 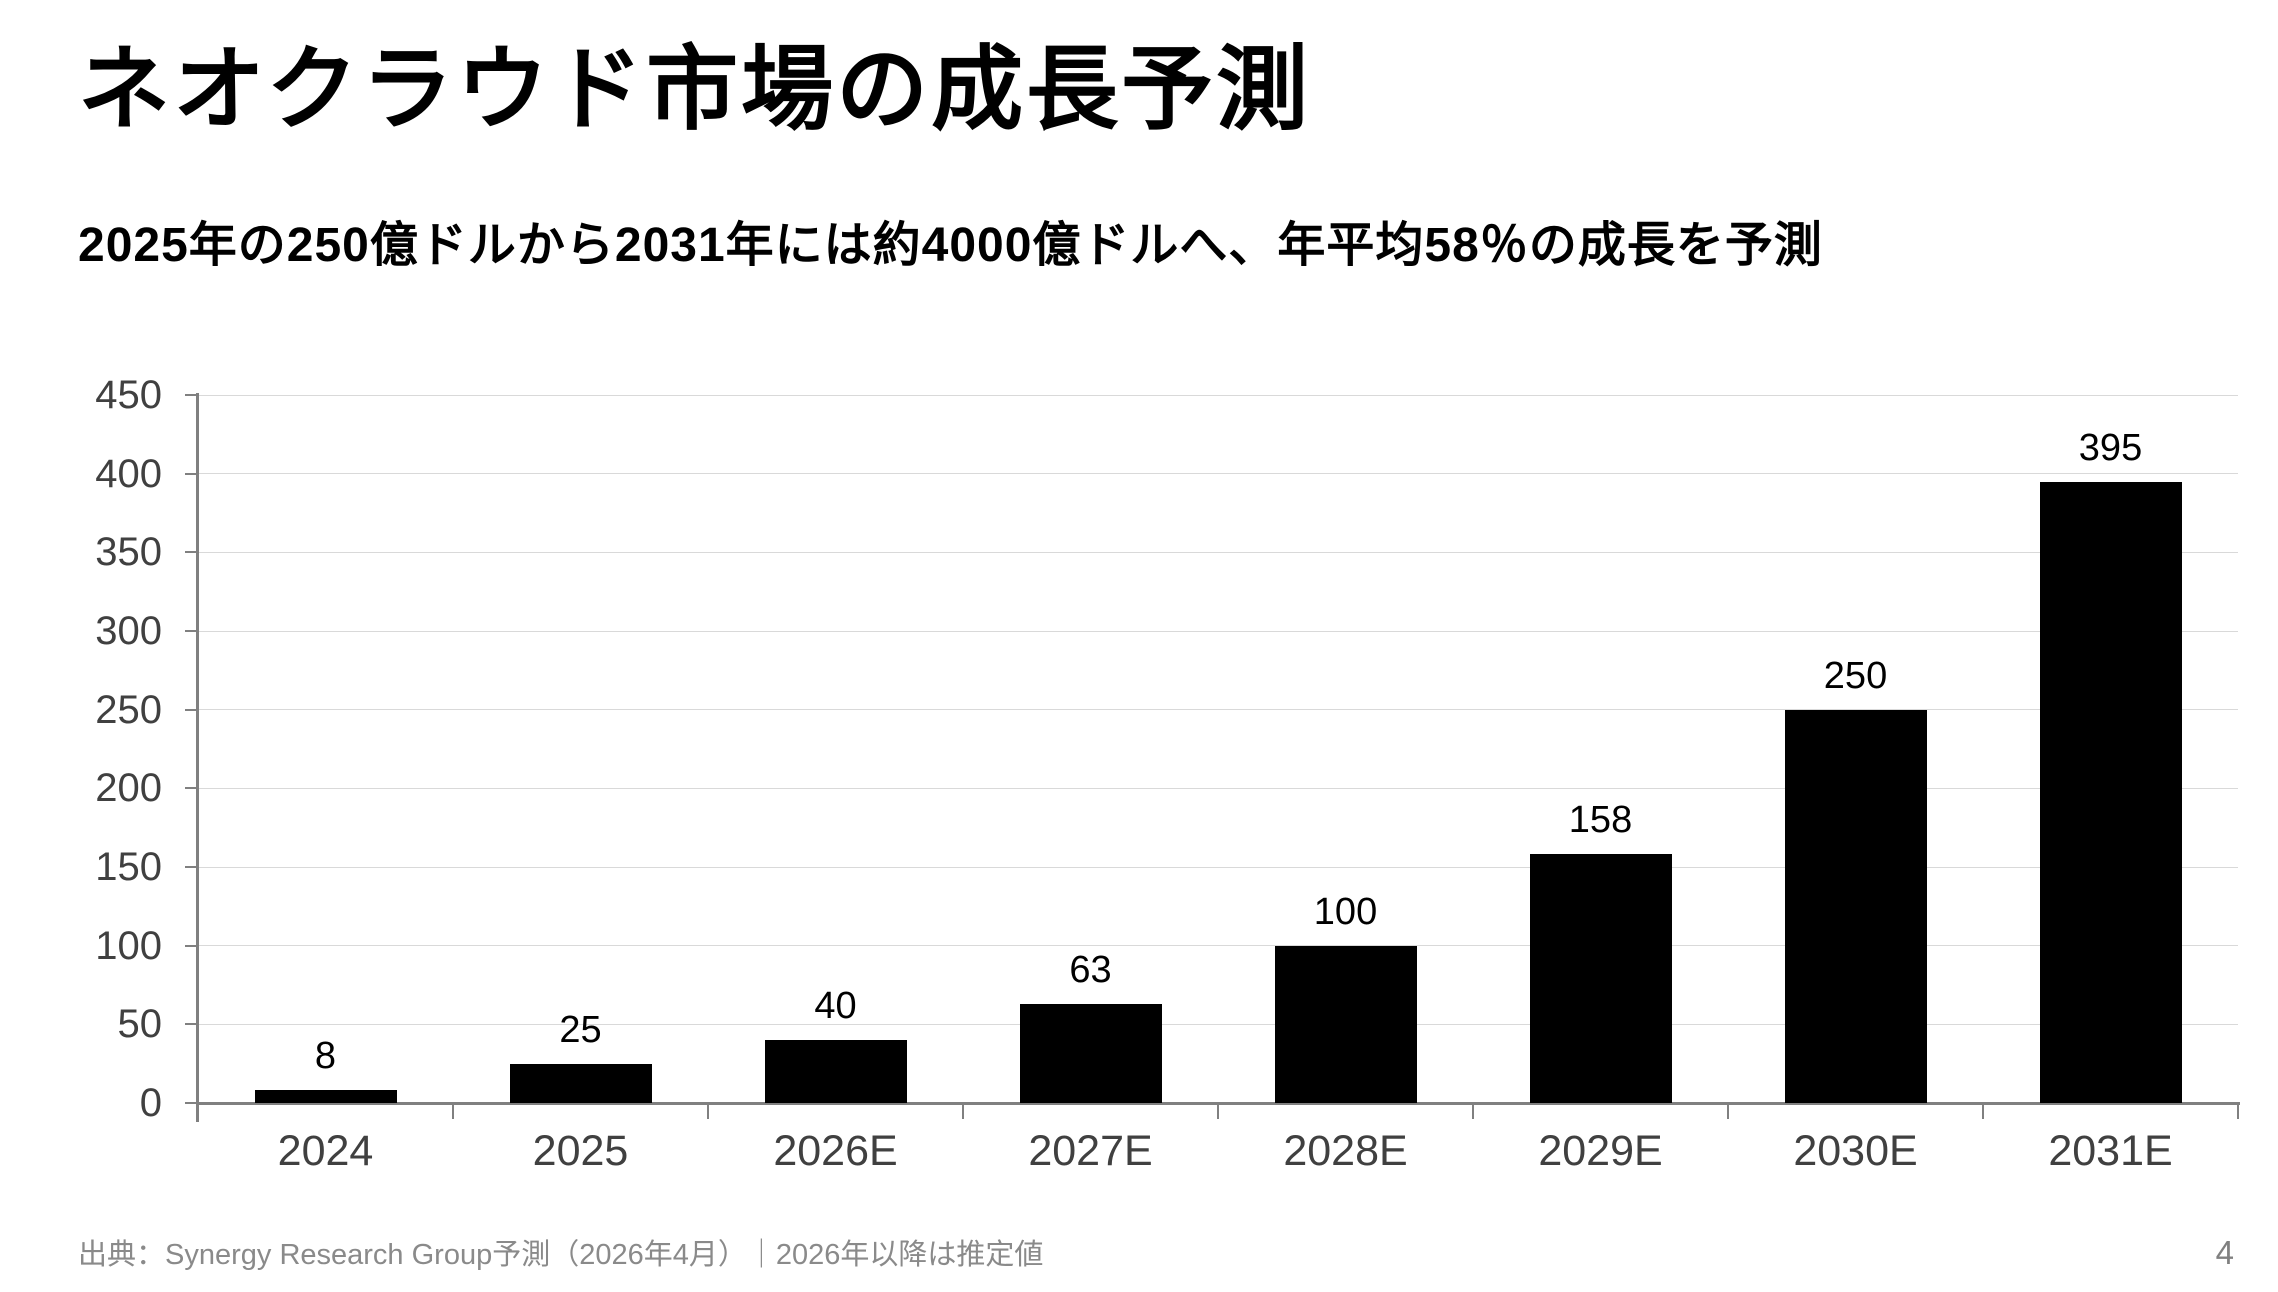 What do you see at coordinates (580, 1029) in the screenshot?
I see `bar-value-label: 25` at bounding box center [580, 1029].